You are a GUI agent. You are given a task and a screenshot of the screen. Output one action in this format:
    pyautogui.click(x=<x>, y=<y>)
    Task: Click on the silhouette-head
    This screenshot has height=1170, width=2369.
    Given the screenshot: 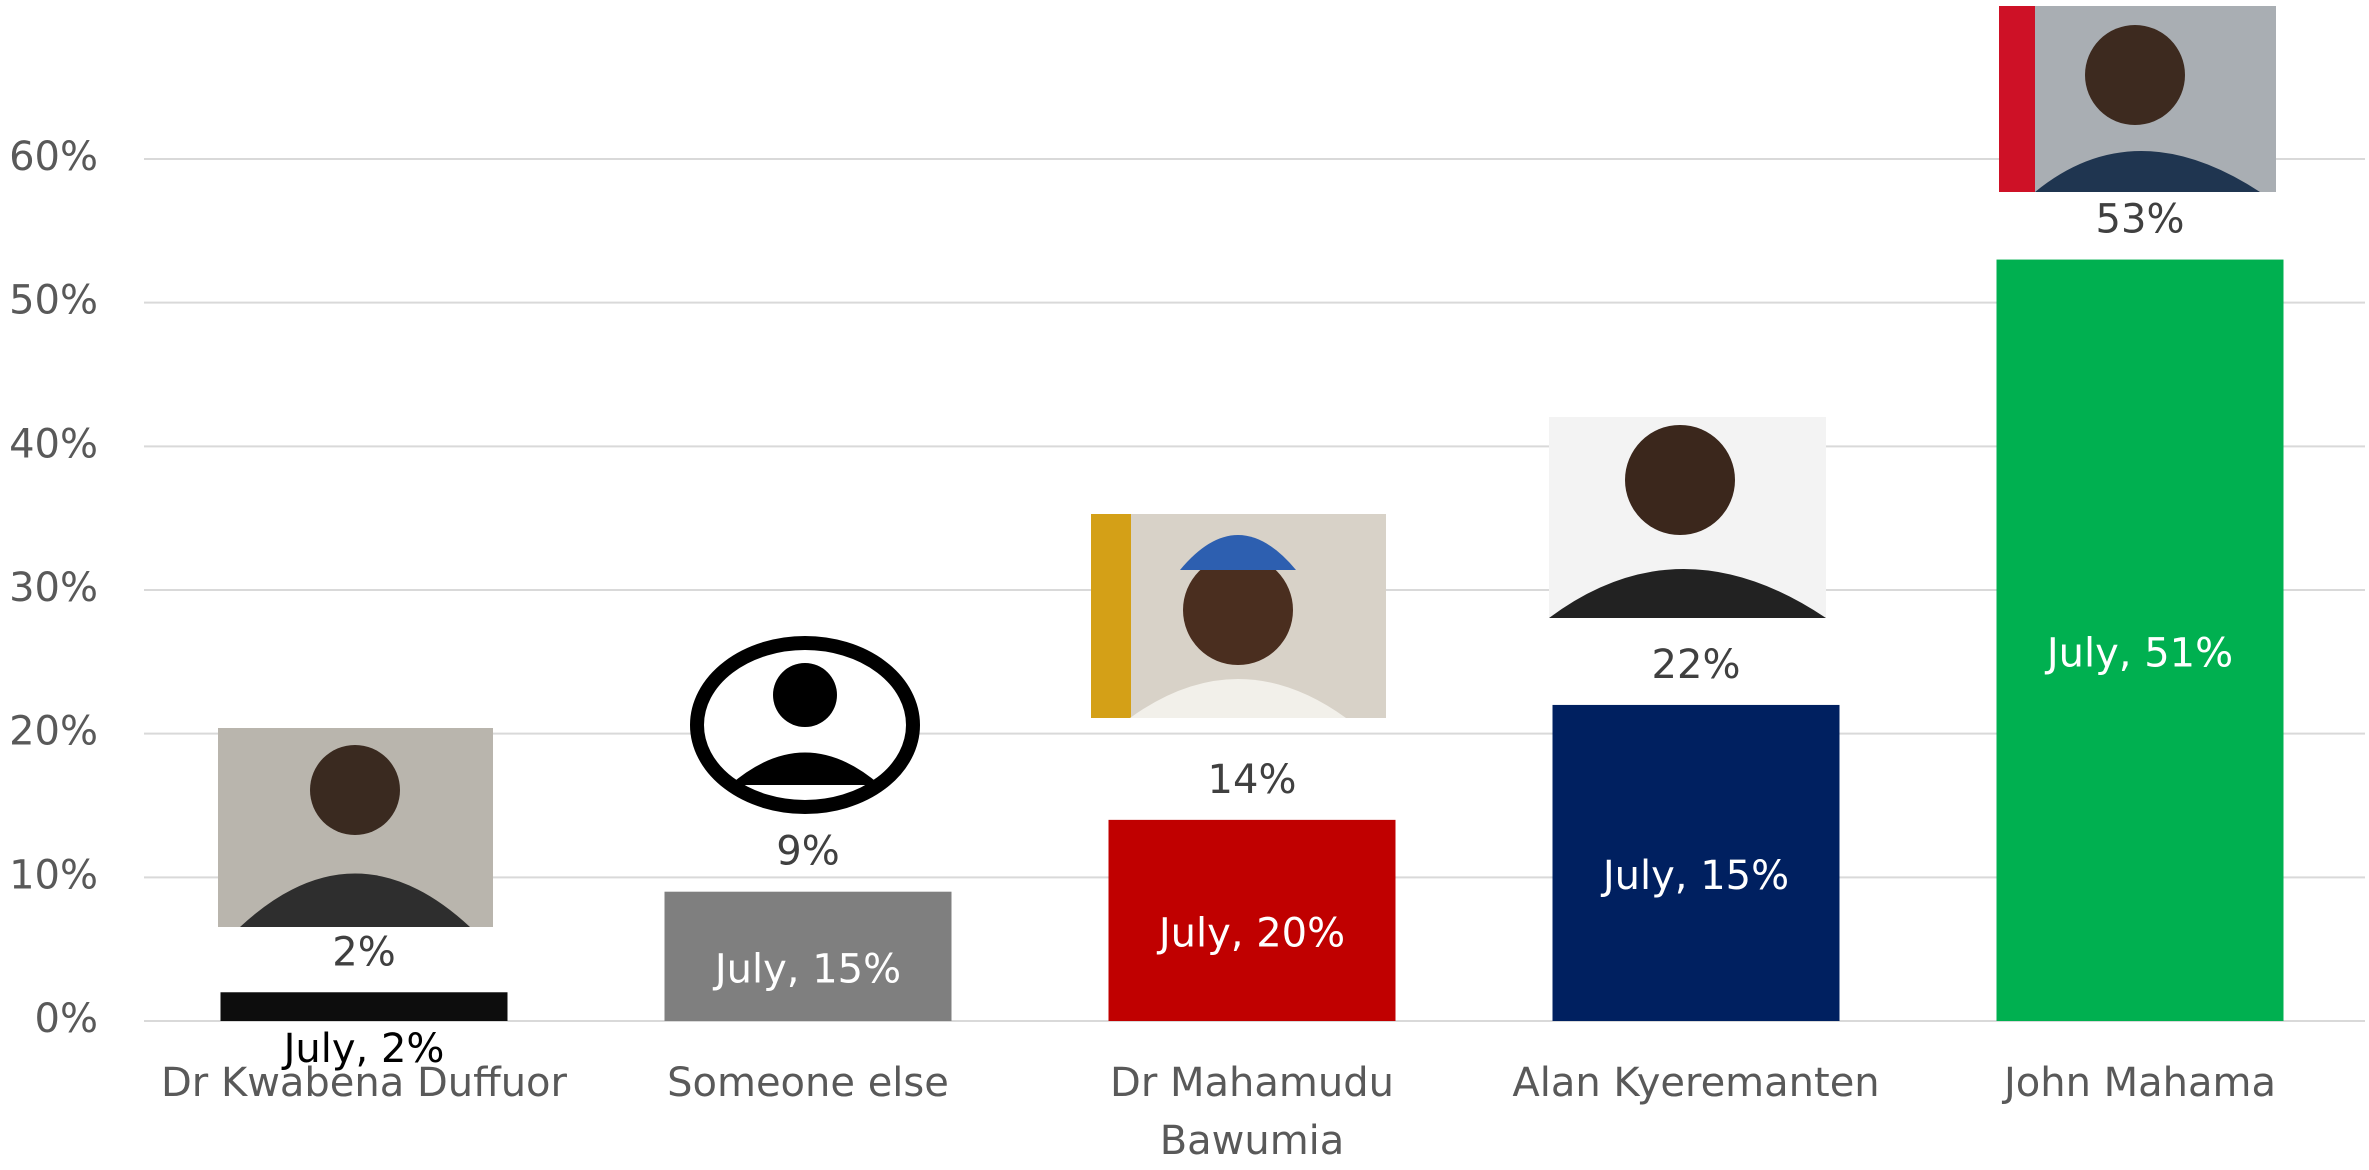 What is the action you would take?
    pyautogui.click(x=805, y=695)
    